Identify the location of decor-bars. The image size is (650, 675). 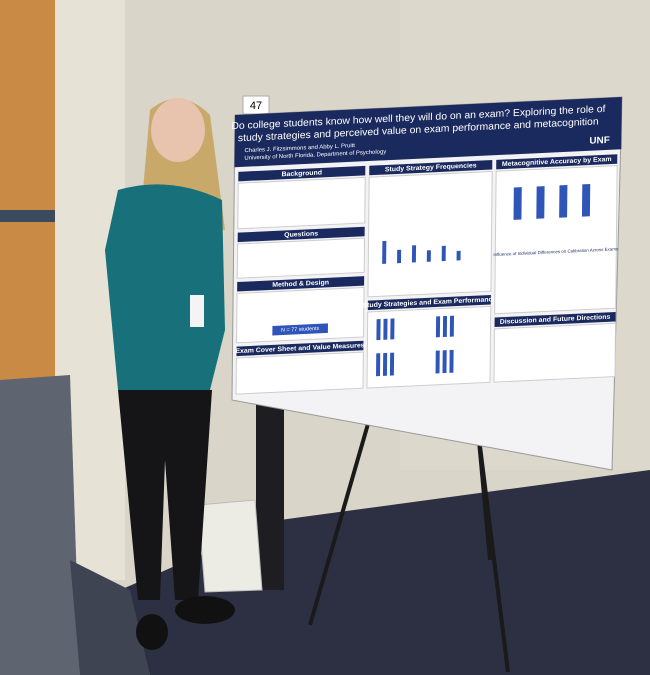
(483, 280).